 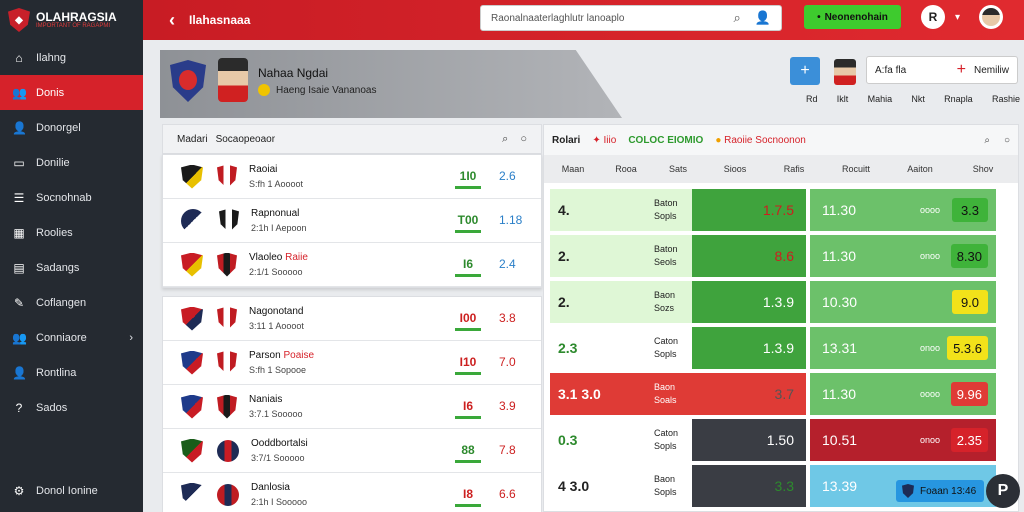 What do you see at coordinates (468, 495) in the screenshot?
I see `odds-box: I8` at bounding box center [468, 495].